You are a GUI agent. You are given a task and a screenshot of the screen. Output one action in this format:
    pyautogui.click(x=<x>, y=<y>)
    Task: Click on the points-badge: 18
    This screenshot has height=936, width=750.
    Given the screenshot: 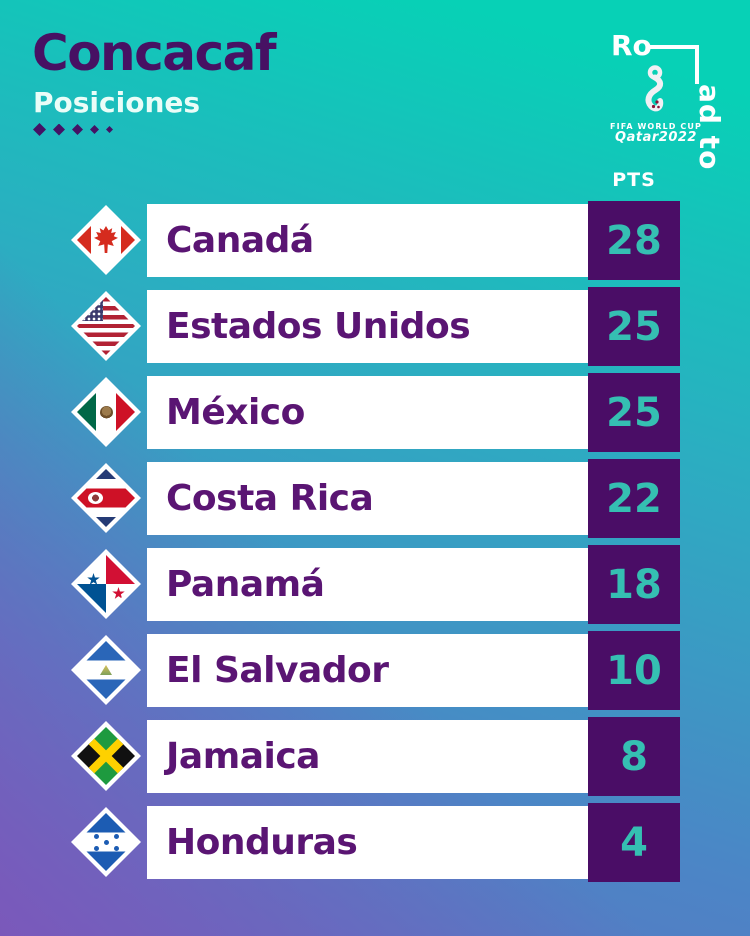 What is the action you would take?
    pyautogui.click(x=634, y=584)
    